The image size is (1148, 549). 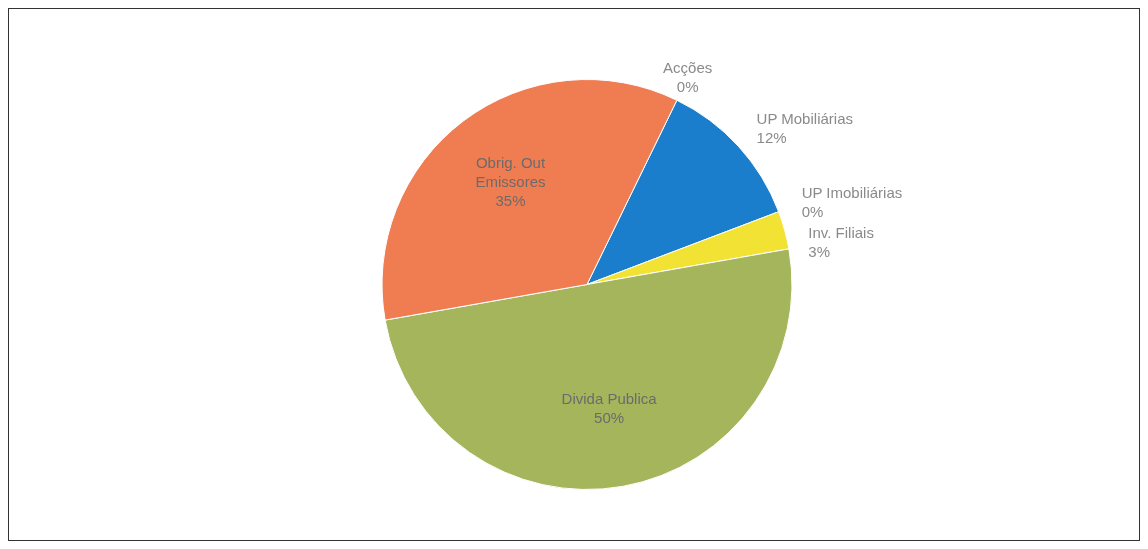 I want to click on slice-label: Divida Publica, so click(x=609, y=399).